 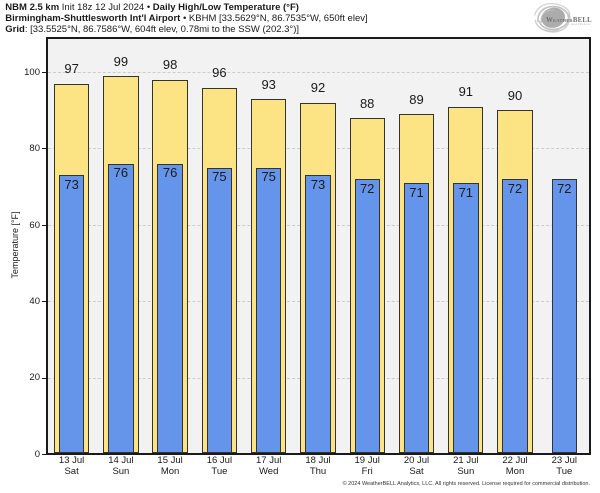 I want to click on svg-text: ANALYTICS LLC, so click(x=581, y=24).